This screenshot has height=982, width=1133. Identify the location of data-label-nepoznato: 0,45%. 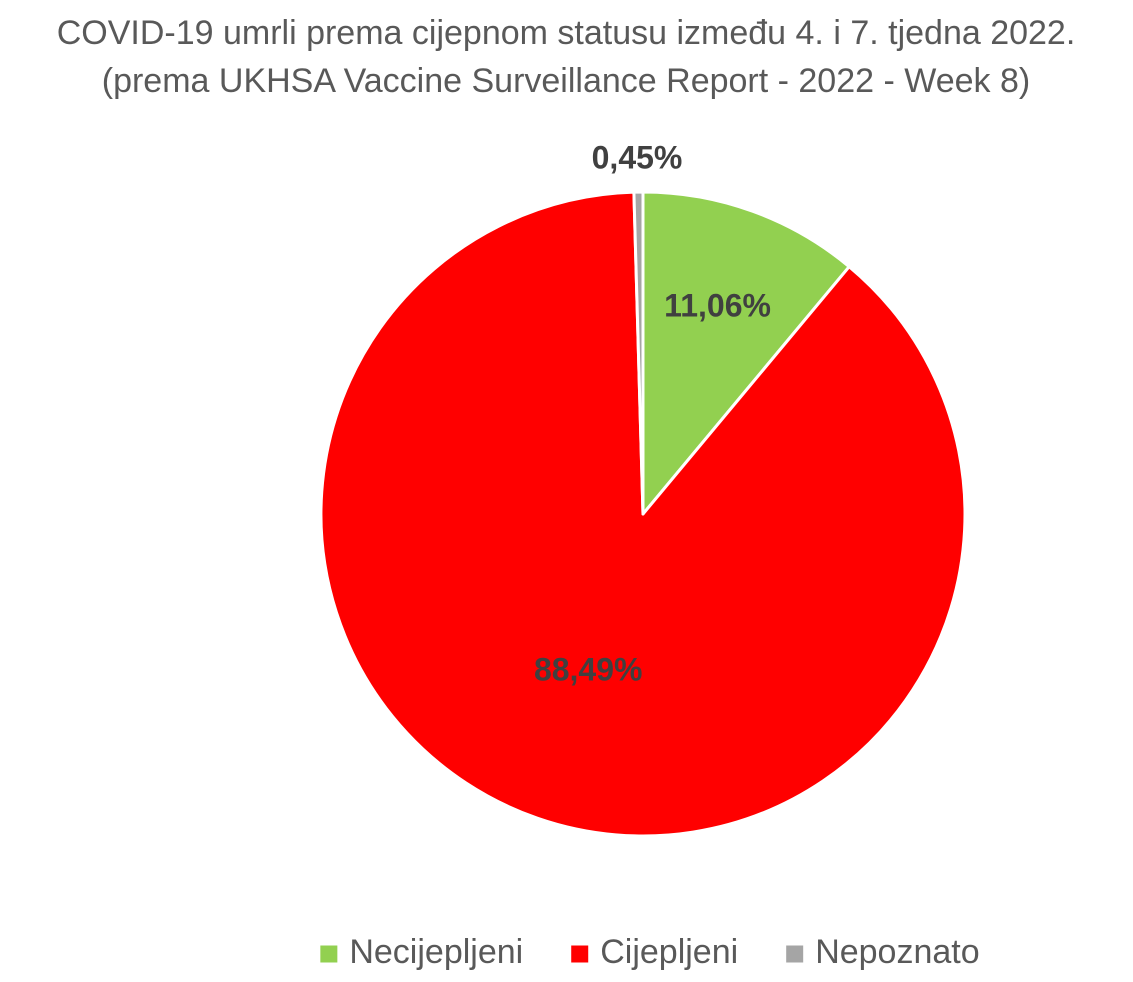
(637, 157).